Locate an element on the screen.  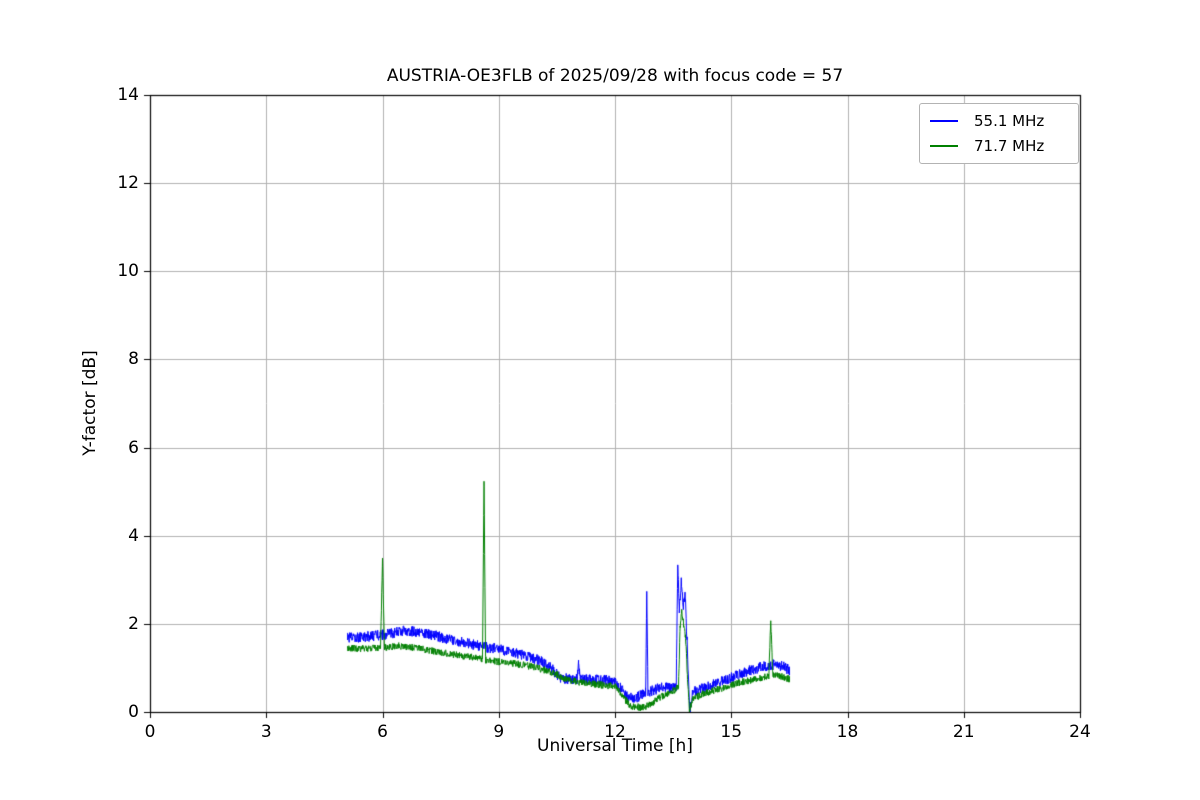
y-tick-label: 14 is located at coordinates (128, 95).